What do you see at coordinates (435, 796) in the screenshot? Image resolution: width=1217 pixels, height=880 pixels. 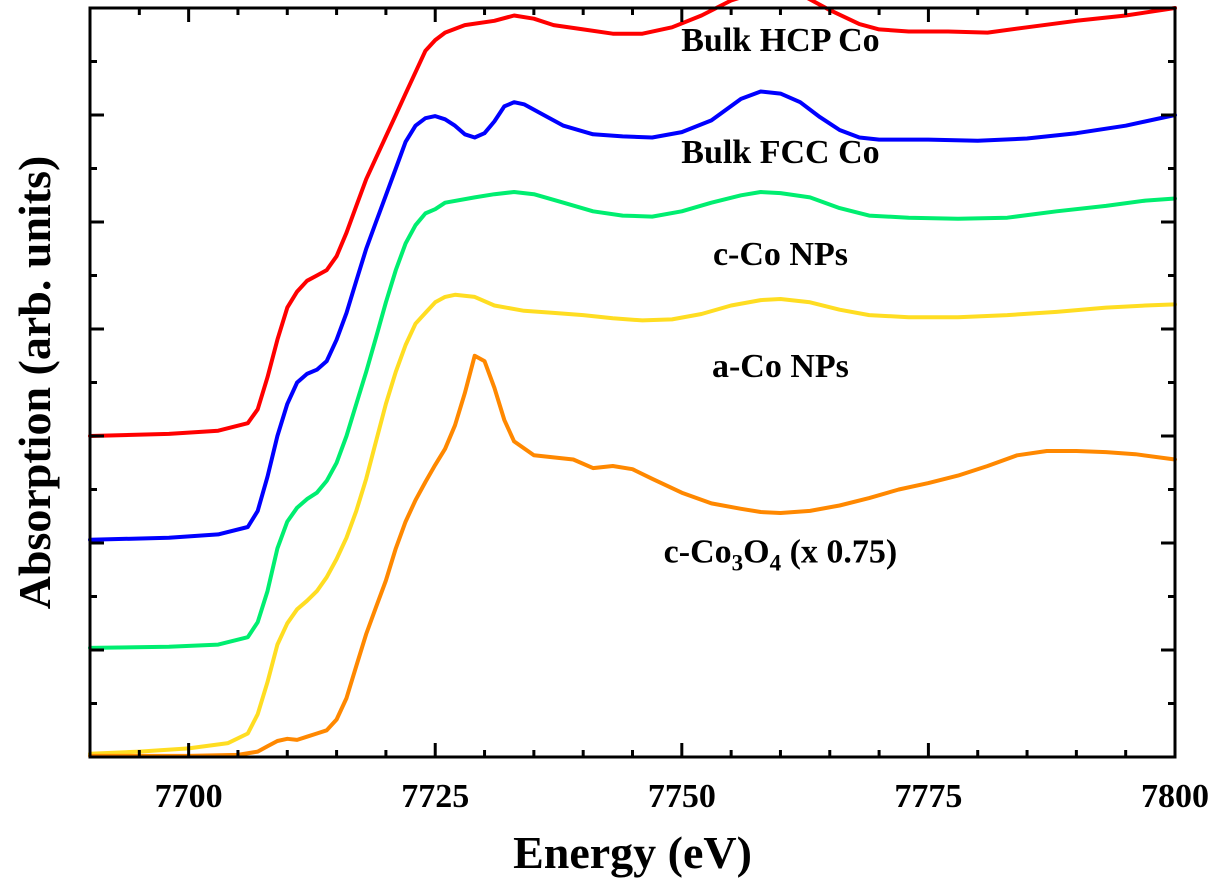 I see `x-tick-label: 7725` at bounding box center [435, 796].